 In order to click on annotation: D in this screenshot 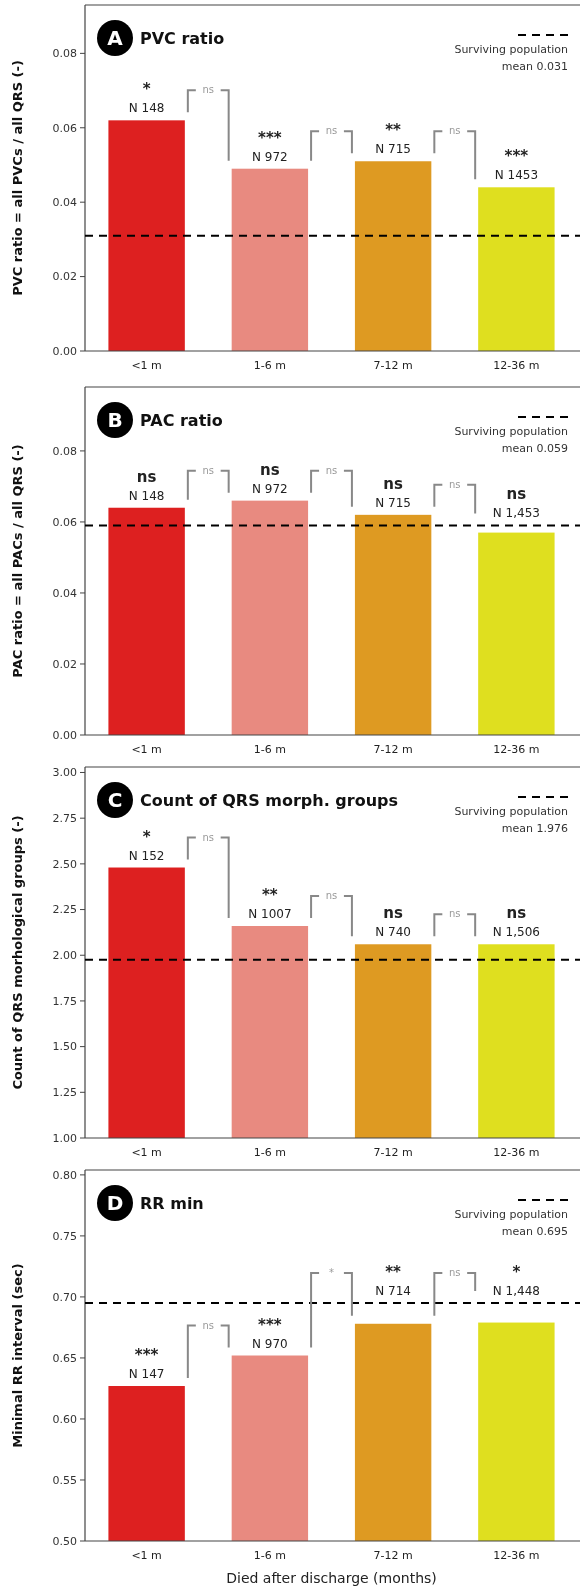, I will do `click(115, 1203)`.